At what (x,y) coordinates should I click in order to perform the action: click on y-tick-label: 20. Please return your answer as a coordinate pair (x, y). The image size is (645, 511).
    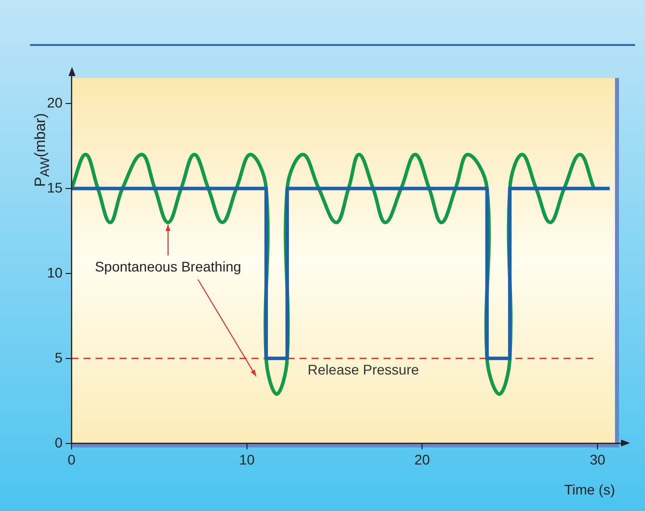
    Looking at the image, I should click on (54, 102).